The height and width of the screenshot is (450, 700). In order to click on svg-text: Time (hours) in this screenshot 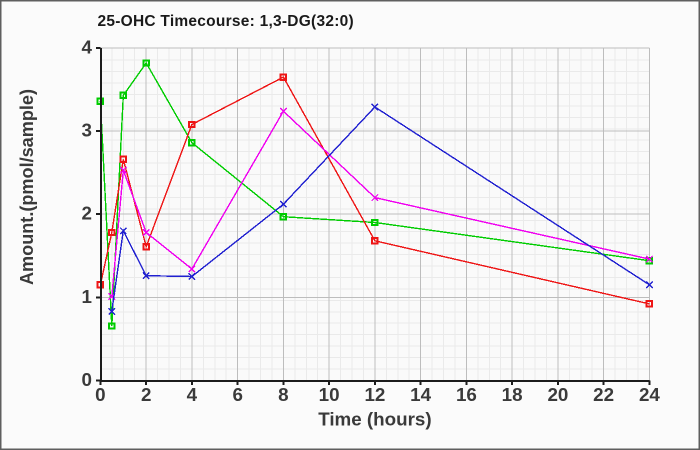, I will do `click(374, 419)`.